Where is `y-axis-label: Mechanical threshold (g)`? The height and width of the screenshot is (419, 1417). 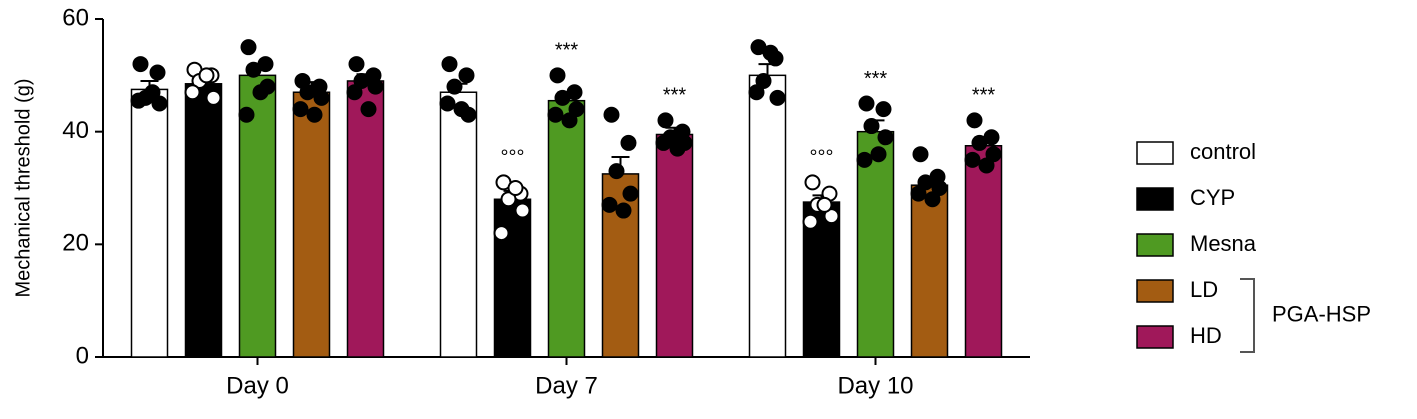 y-axis-label: Mechanical threshold (g) is located at coordinates (23, 188).